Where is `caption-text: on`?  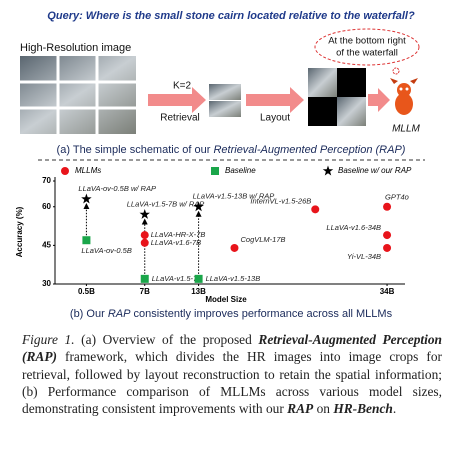 caption-text: on is located at coordinates (323, 409).